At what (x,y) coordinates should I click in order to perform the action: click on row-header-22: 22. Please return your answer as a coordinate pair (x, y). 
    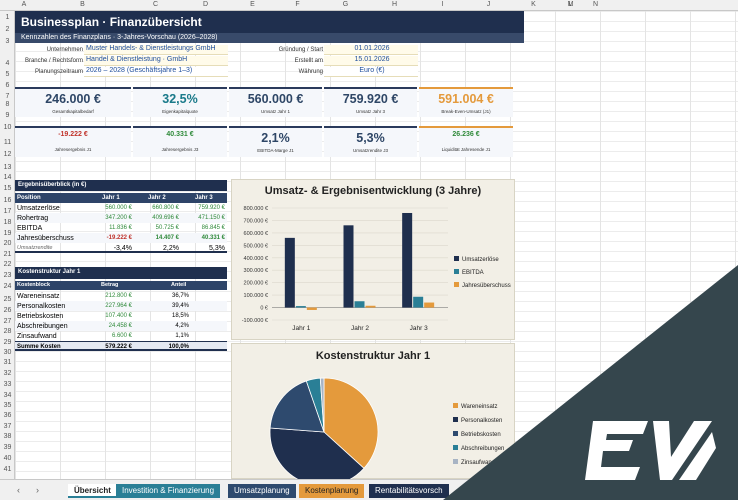
    Looking at the image, I should click on (7, 264).